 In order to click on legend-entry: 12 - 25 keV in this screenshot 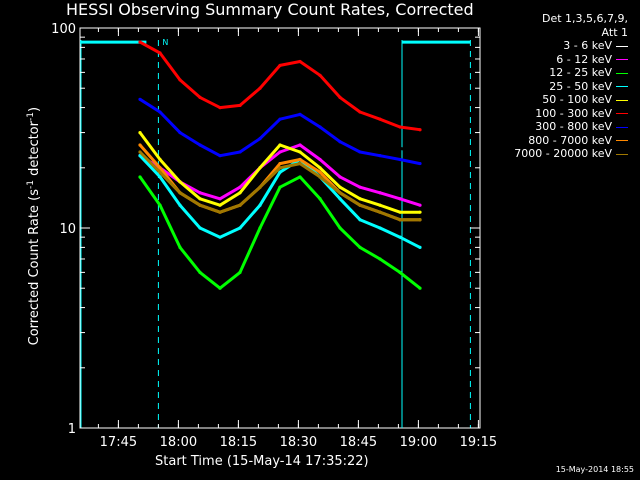, I will do `click(571, 73)`.